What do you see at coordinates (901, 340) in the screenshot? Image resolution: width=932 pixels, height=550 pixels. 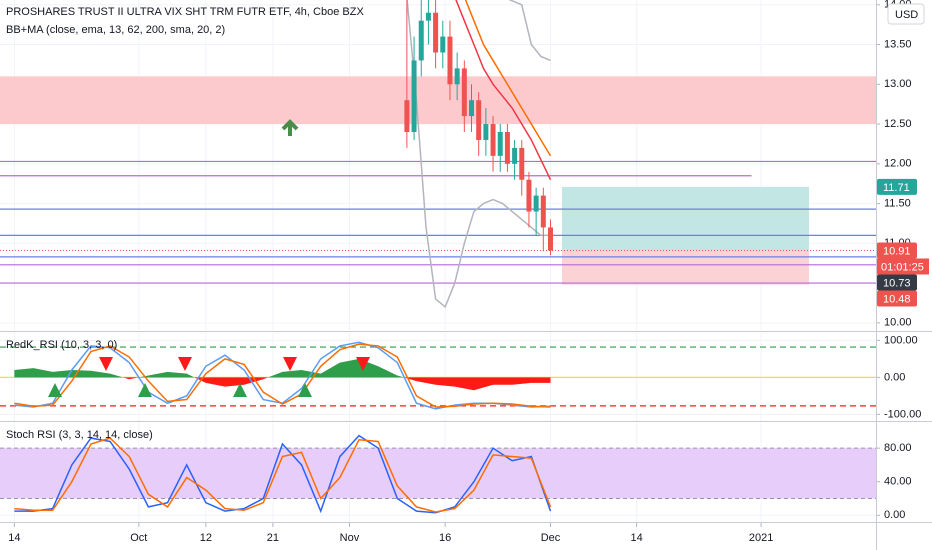 I see `y-tick-label: 100.00` at bounding box center [901, 340].